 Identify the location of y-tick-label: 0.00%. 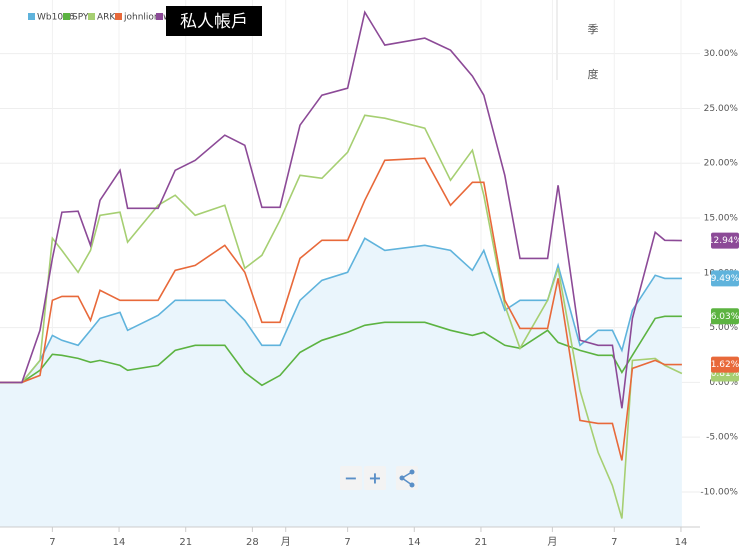
(723, 383).